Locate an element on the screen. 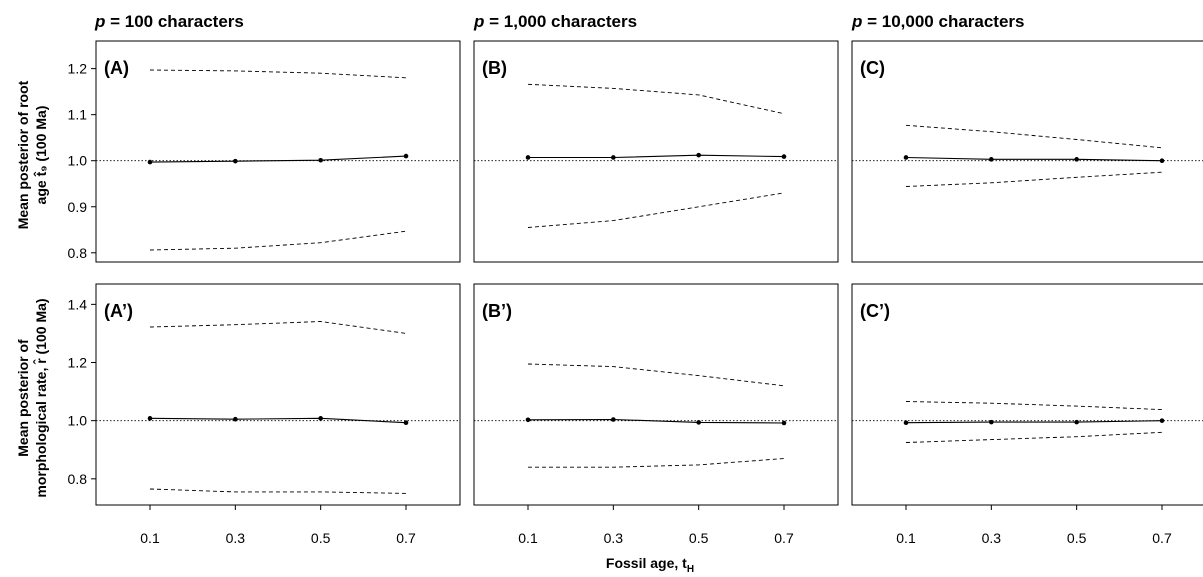  panel-label: (B’) is located at coordinates (497, 311).